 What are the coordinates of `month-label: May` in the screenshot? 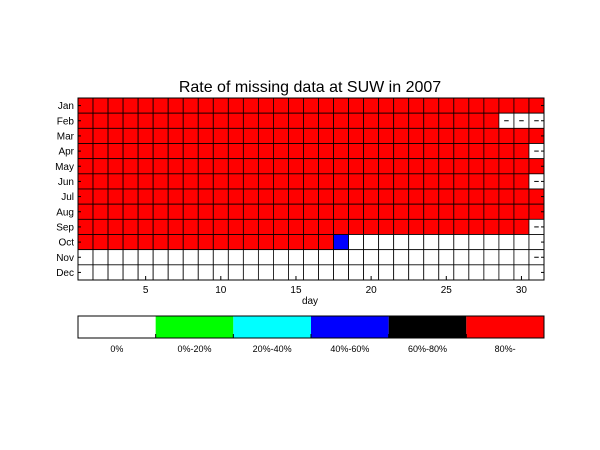 It's located at (64, 167).